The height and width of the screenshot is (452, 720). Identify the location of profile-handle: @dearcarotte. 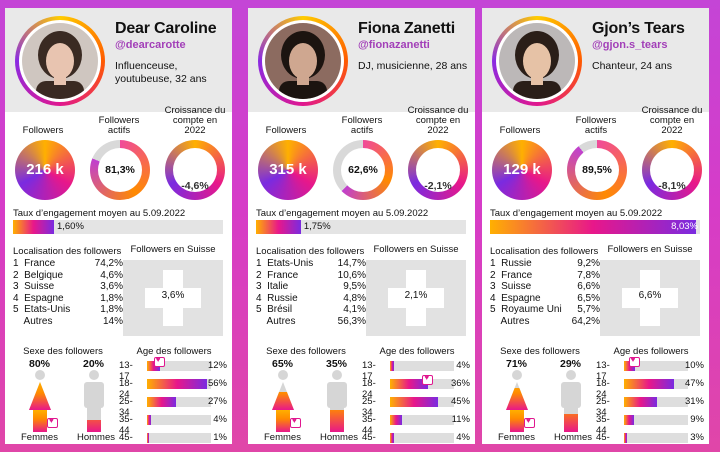
(150, 45).